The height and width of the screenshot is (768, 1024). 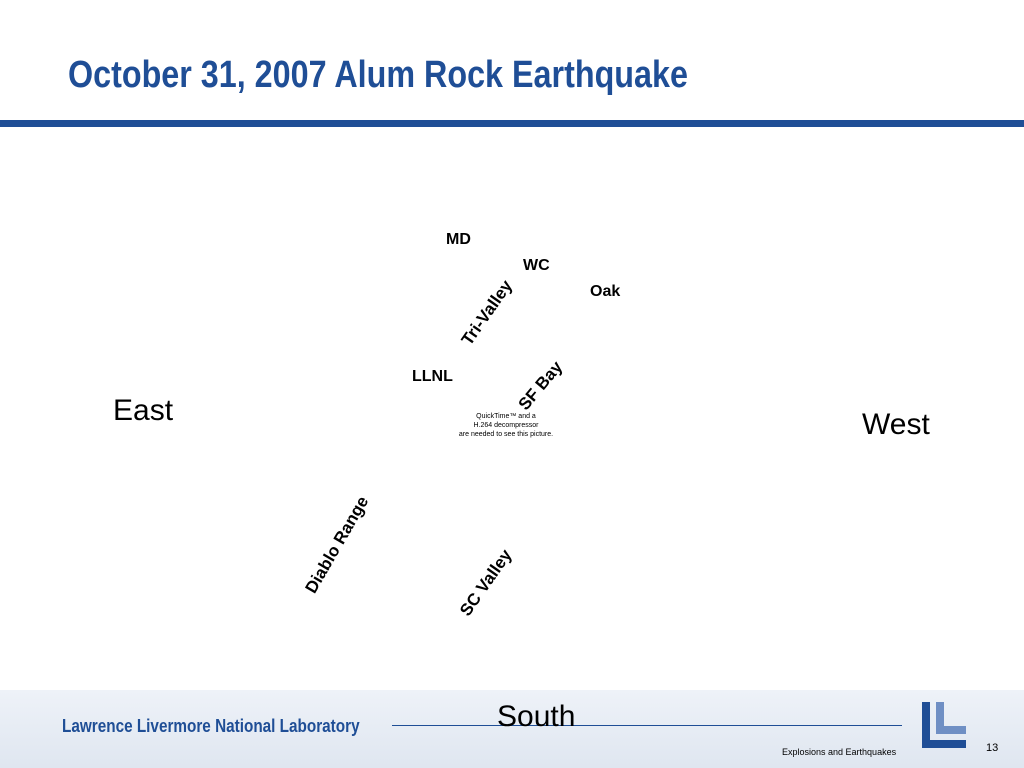 What do you see at coordinates (839, 752) in the screenshot?
I see `footer-subtitle: Explosions and Earthquakes` at bounding box center [839, 752].